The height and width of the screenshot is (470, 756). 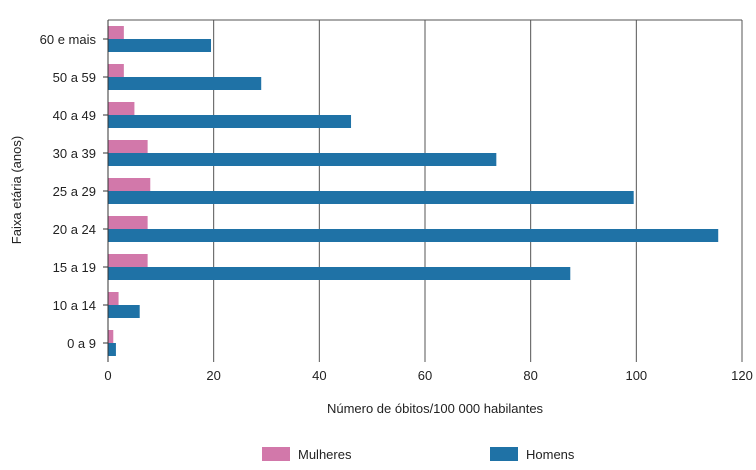 What do you see at coordinates (74, 229) in the screenshot?
I see `y-tick-label: 20 a 24` at bounding box center [74, 229].